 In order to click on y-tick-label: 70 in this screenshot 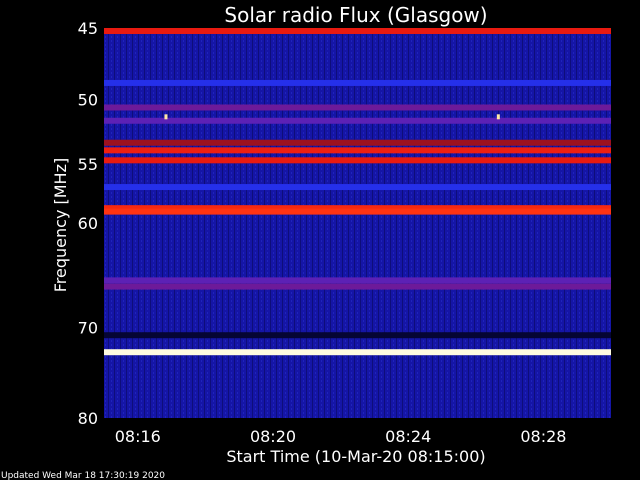, I will do `click(88, 327)`.